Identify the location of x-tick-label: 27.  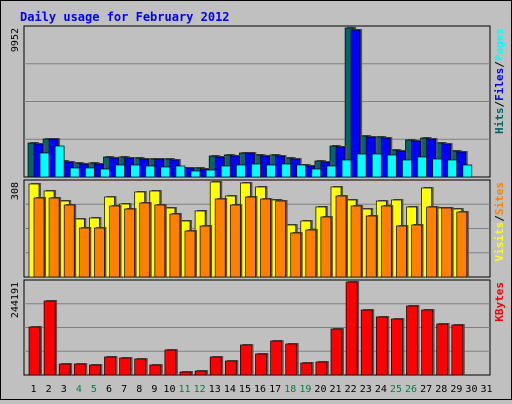
(426, 389).